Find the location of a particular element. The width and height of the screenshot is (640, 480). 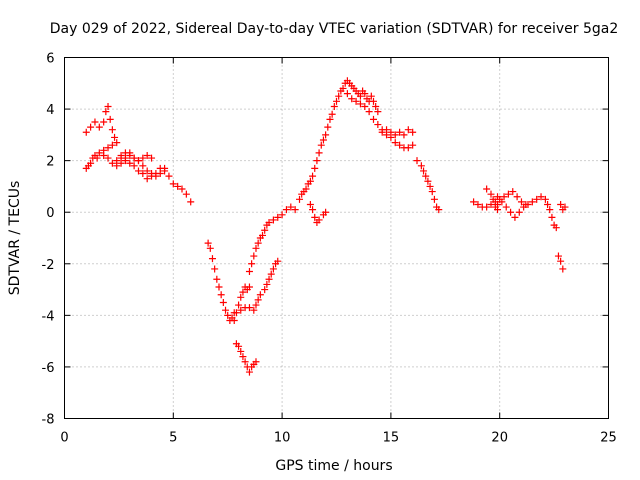

x-tick-label: 25 is located at coordinates (608, 438).